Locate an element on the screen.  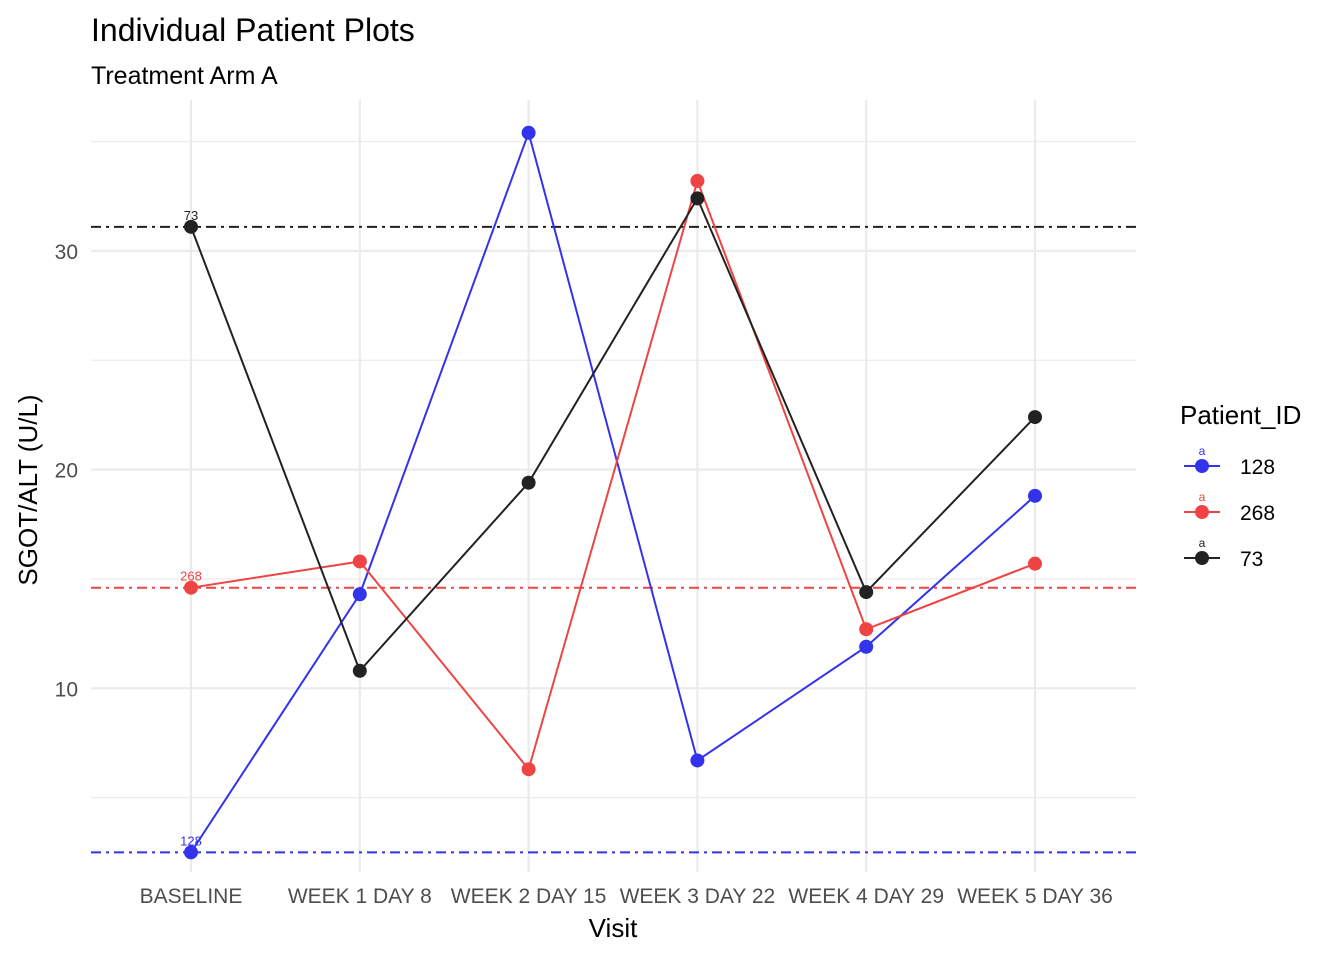
baseline-labels: 128 268 73 is located at coordinates (191, 528).